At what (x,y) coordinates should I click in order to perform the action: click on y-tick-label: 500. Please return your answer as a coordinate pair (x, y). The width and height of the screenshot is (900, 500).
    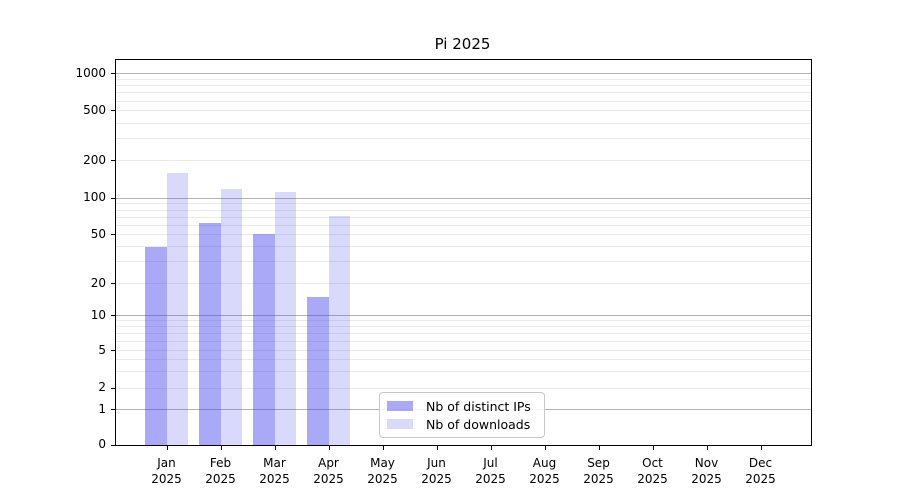
    Looking at the image, I should click on (94, 109).